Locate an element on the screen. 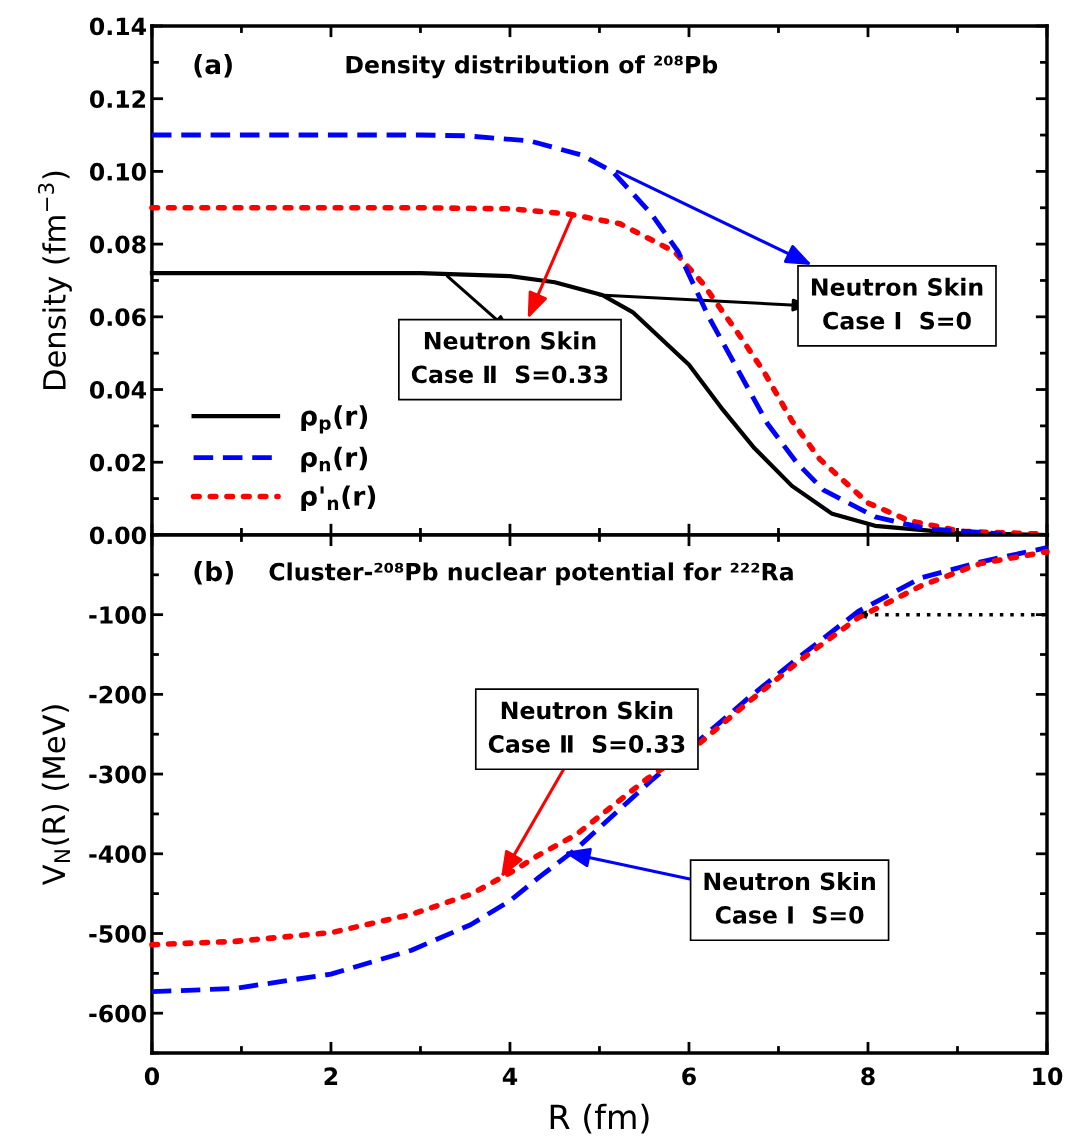 Image resolution: width=1070 pixels, height=1145 pixels. x-tick-label: 4 is located at coordinates (510, 1076).